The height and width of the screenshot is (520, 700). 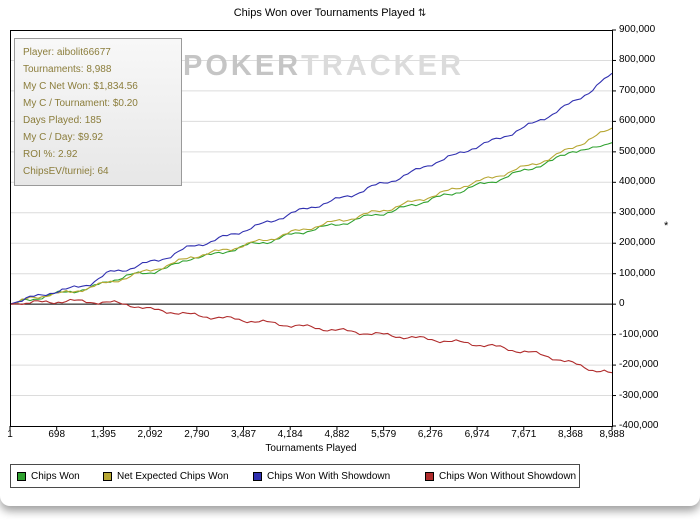 I want to click on legend-entry: Net Expected Chips Won, so click(x=166, y=476).